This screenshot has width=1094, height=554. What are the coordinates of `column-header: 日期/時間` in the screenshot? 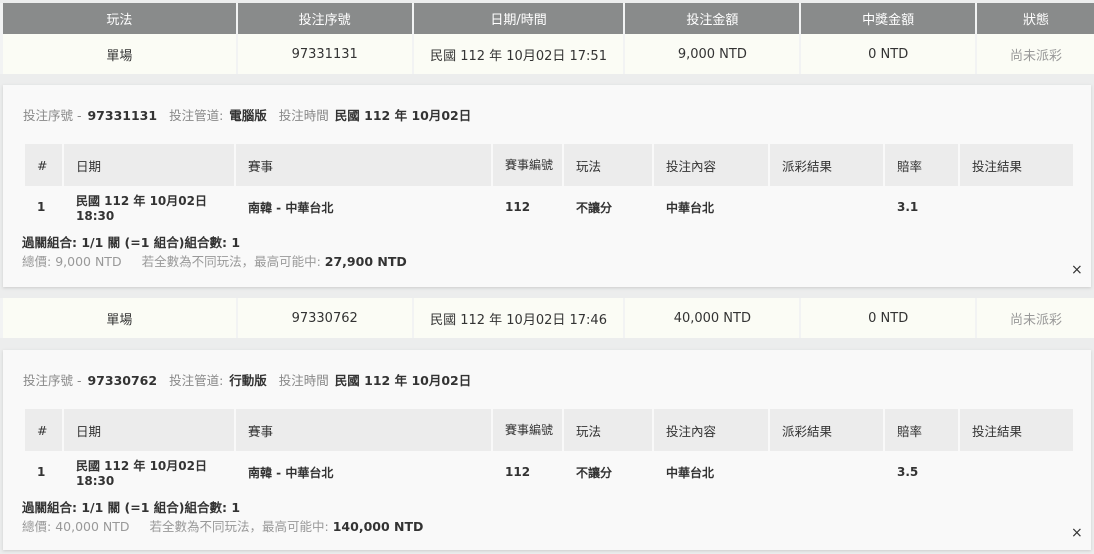 It's located at (518, 18).